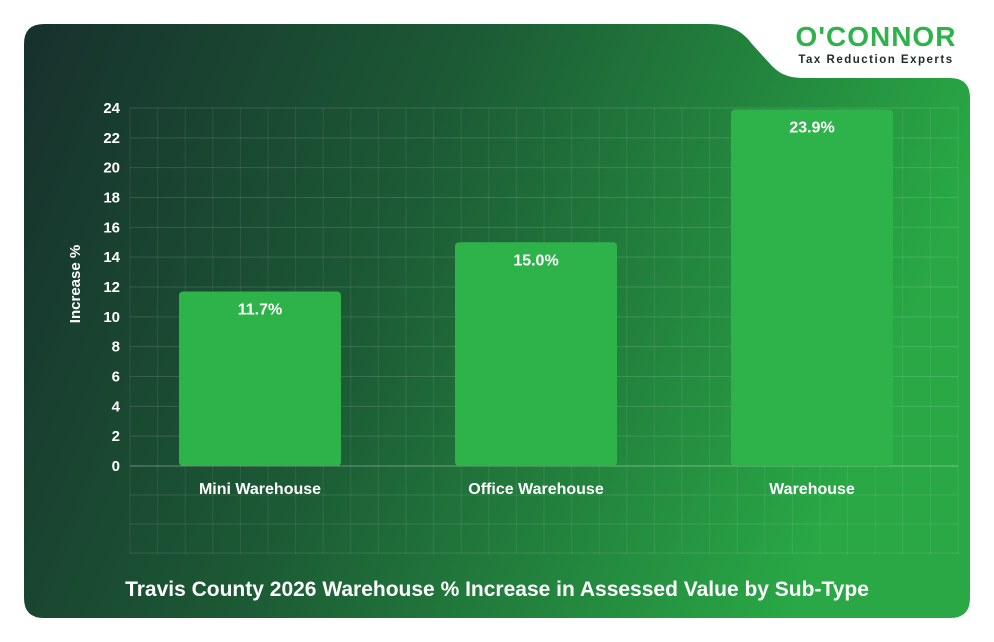 This screenshot has width=994, height=642. Describe the element at coordinates (260, 378) in the screenshot. I see `bar-mini-warehouse` at that location.